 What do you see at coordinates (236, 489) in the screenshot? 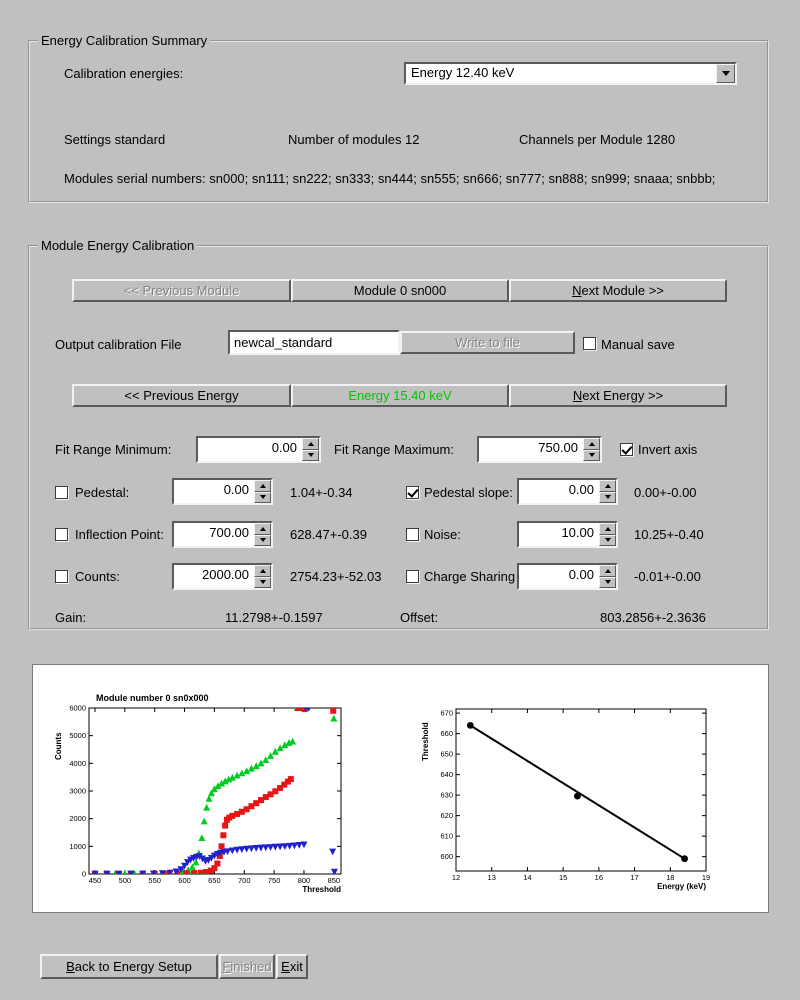
I see `pedestal-value: 0.00` at bounding box center [236, 489].